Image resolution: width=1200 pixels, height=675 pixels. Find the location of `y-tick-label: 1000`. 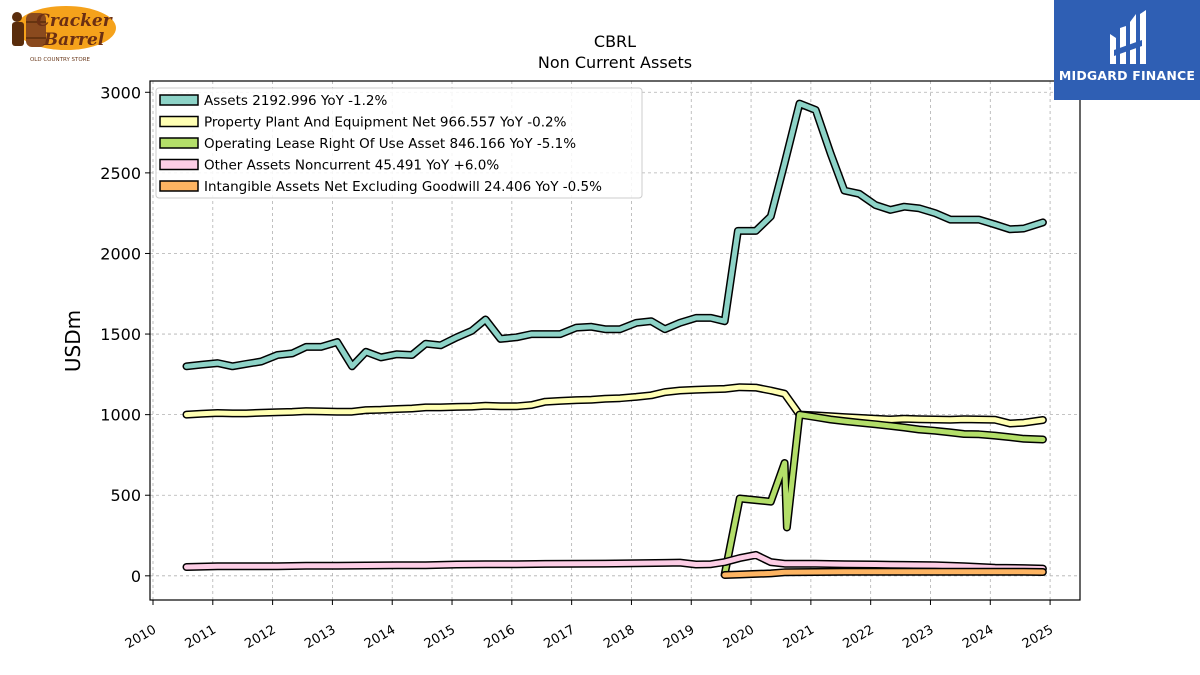

y-tick-label: 1000 is located at coordinates (120, 415).